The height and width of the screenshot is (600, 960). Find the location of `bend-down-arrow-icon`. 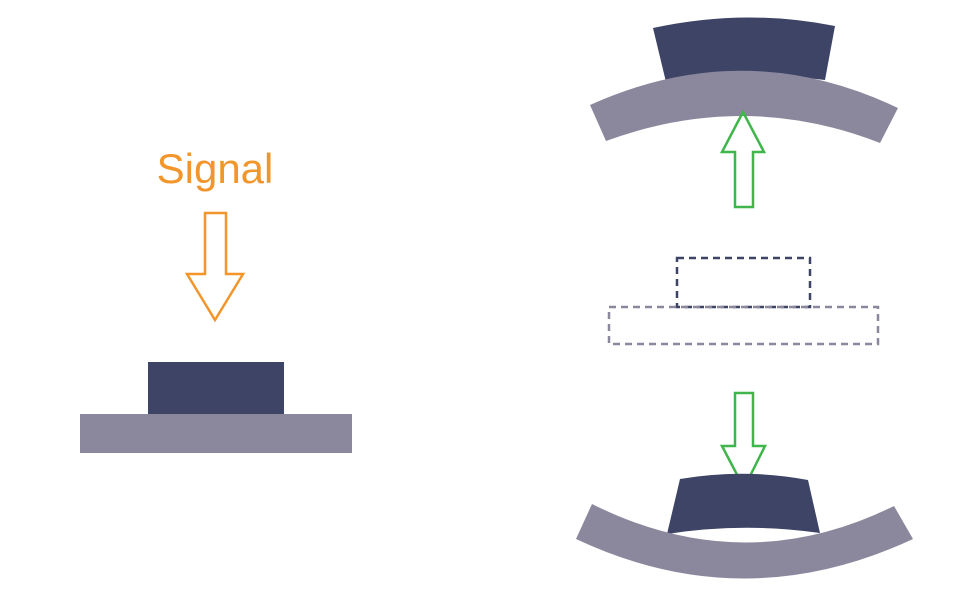

bend-down-arrow-icon is located at coordinates (743, 441).